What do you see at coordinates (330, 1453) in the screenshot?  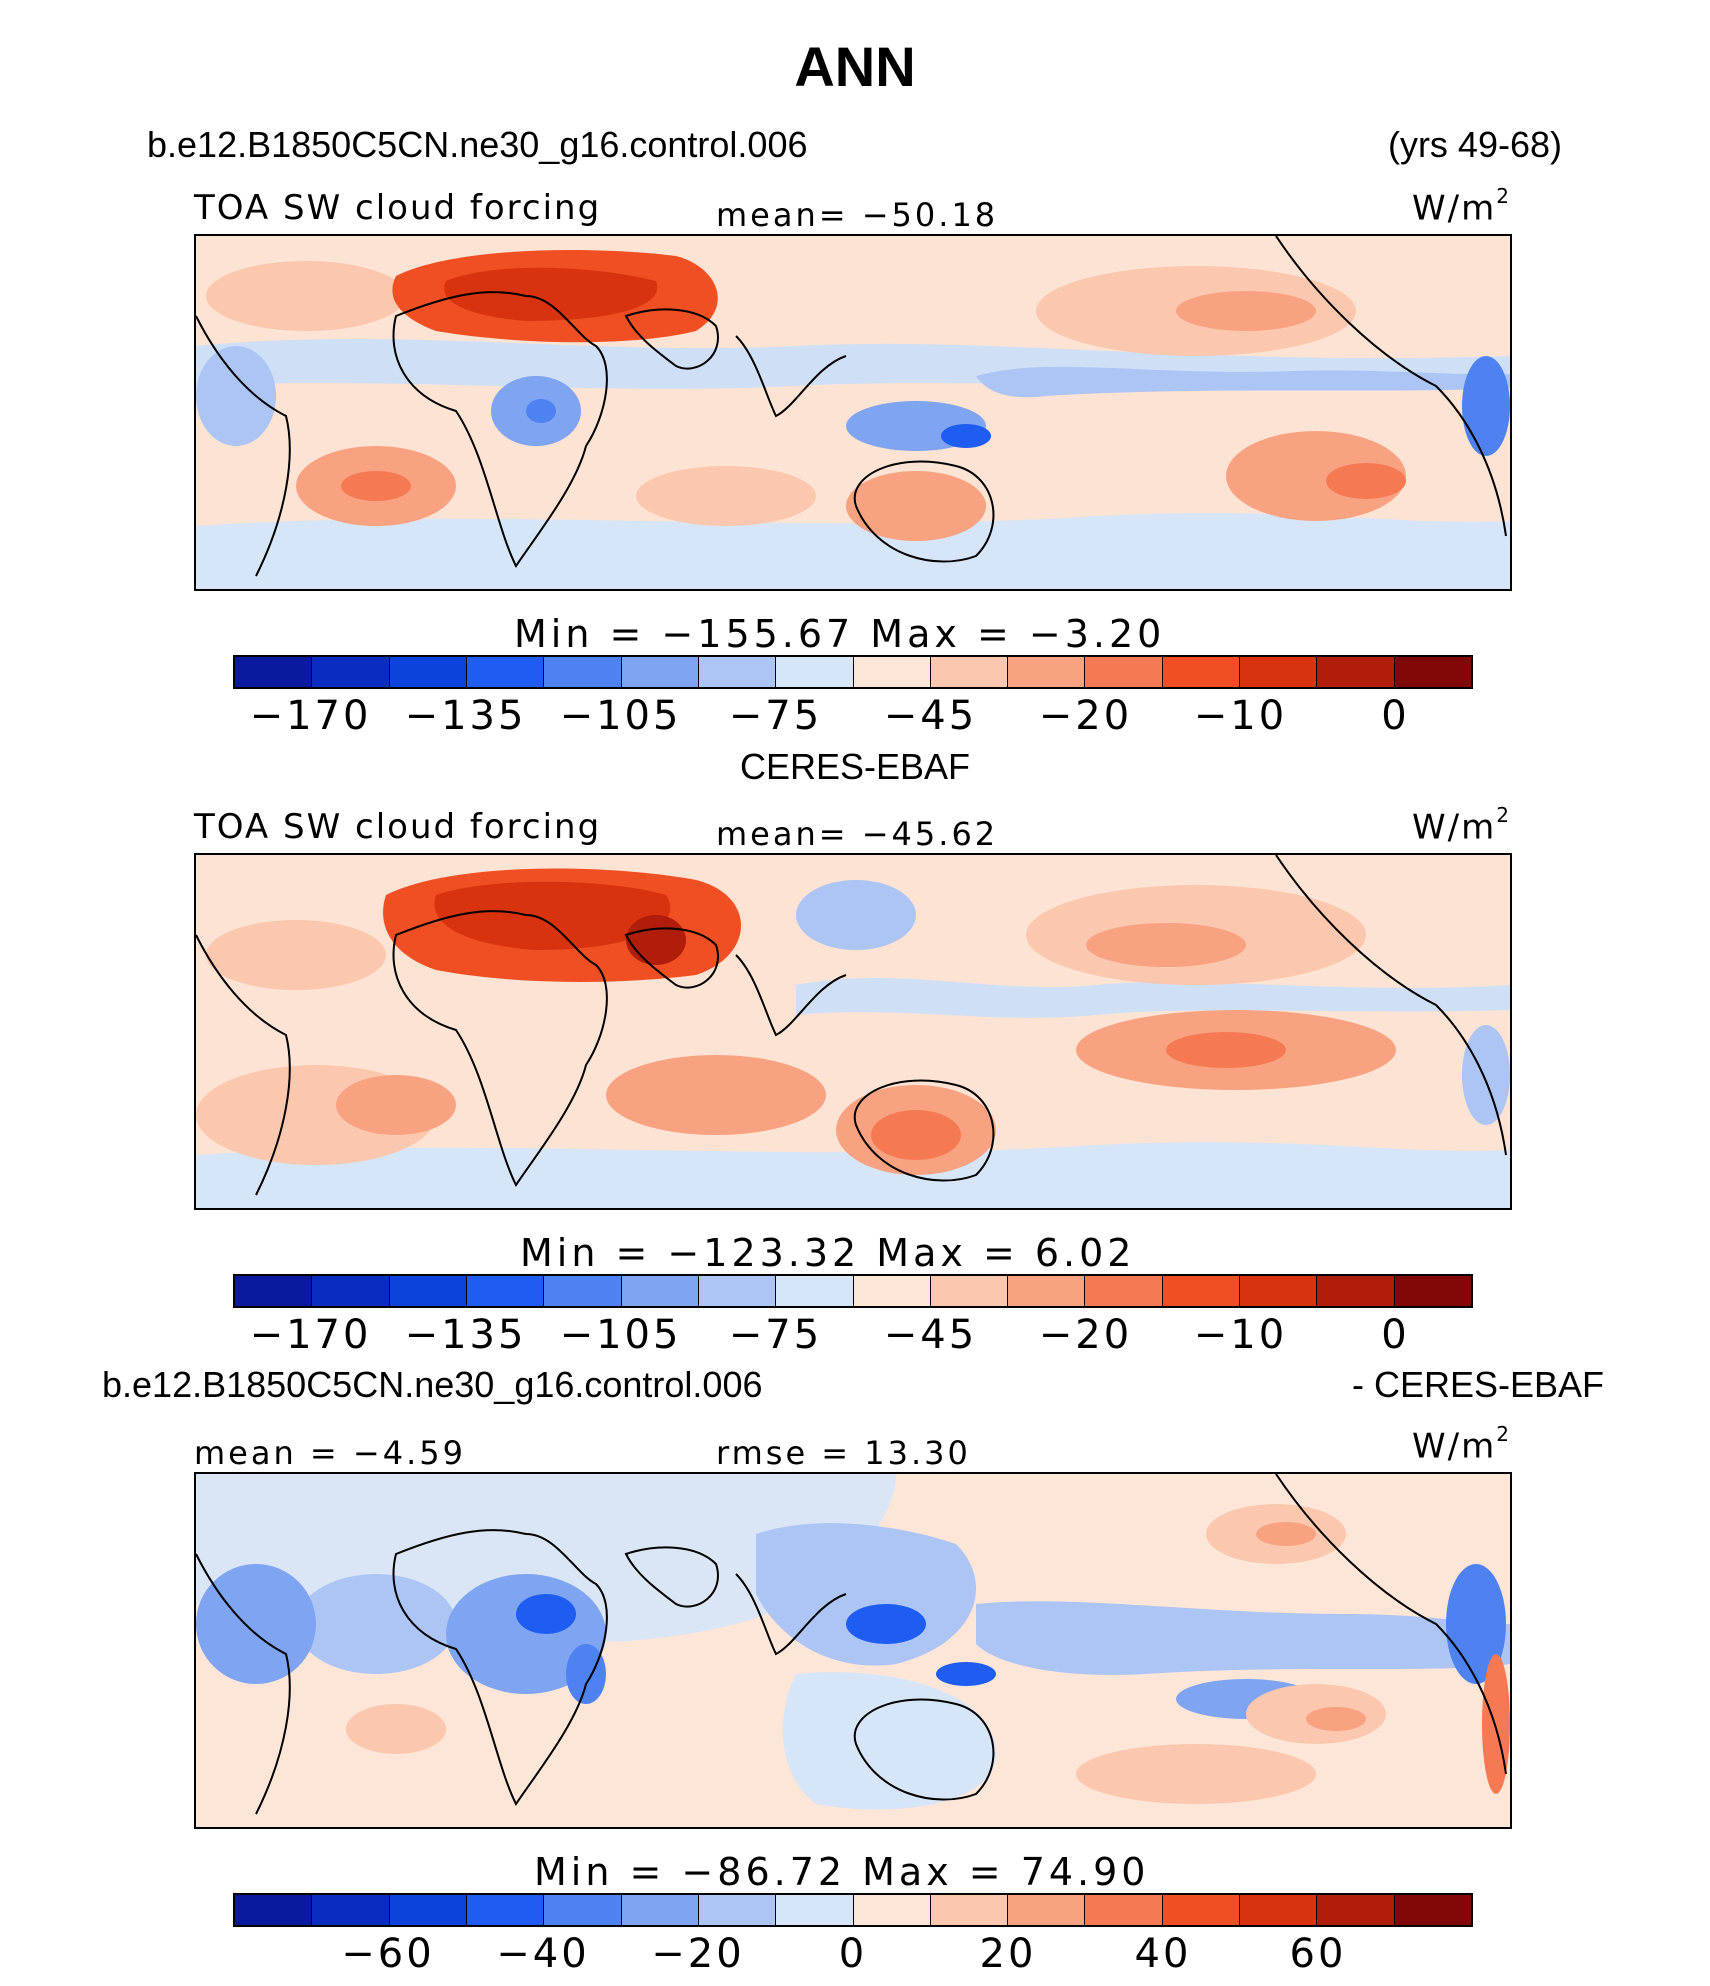 I see `panel-3-mean: mean = −4.59` at bounding box center [330, 1453].